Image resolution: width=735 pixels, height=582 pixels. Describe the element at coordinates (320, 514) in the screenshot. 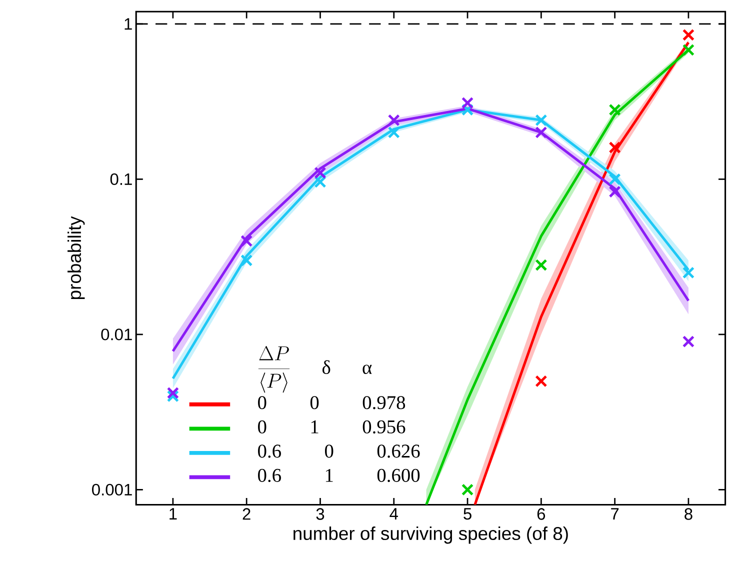

I see `x-tick-label: 3` at that location.